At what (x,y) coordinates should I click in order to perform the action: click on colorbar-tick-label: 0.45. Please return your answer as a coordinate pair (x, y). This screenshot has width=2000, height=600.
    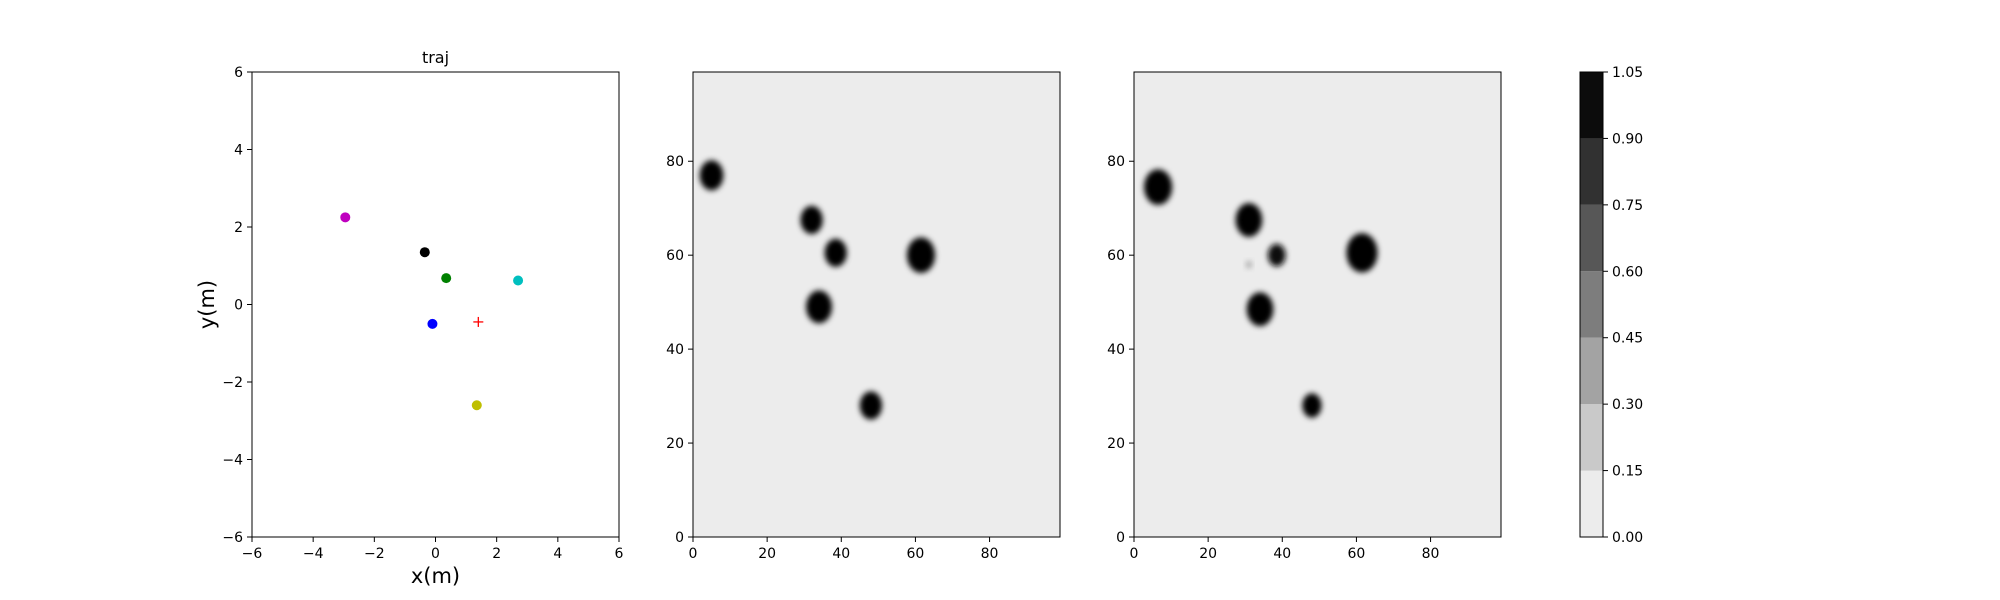
    Looking at the image, I should click on (1627, 339).